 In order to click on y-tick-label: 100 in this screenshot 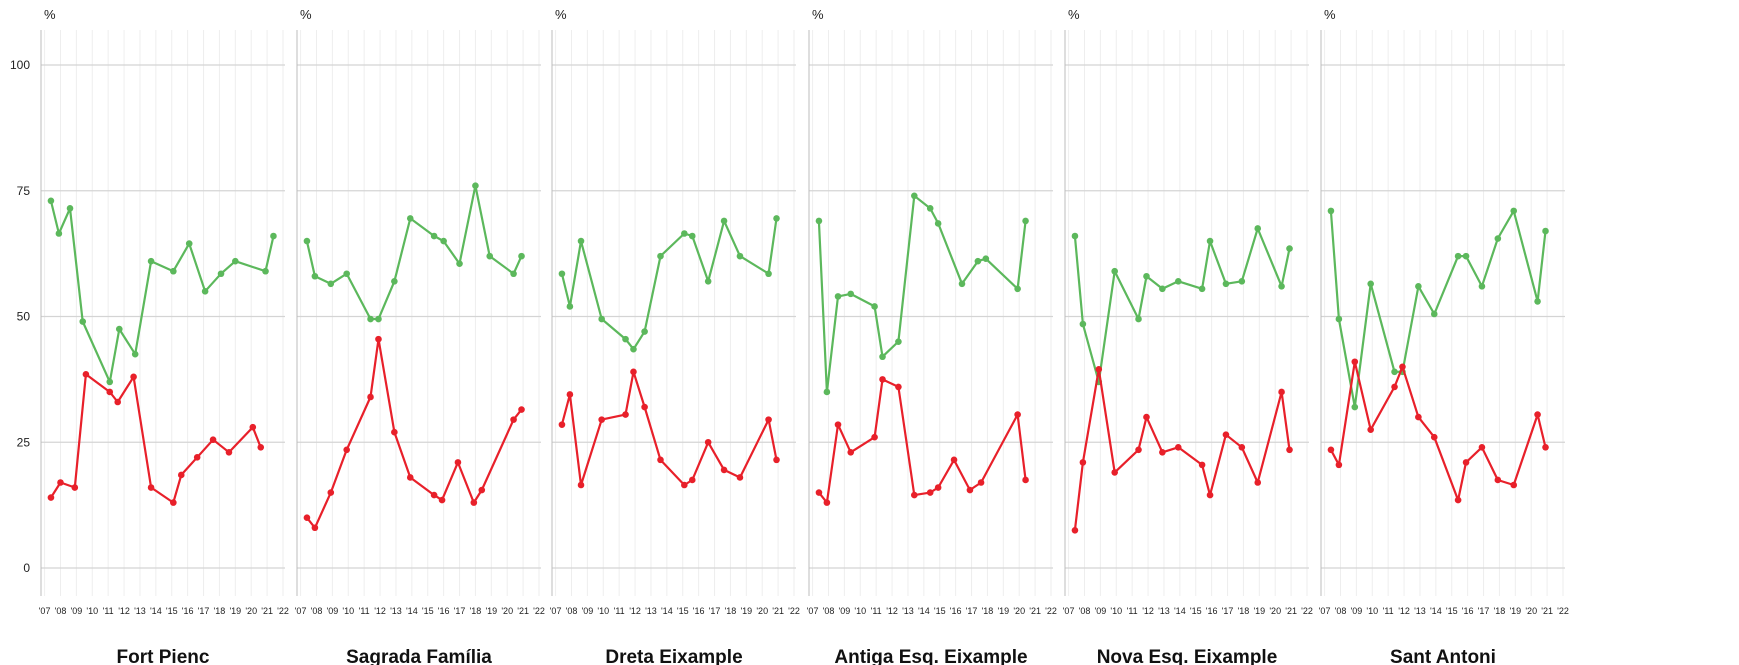, I will do `click(20, 65)`.